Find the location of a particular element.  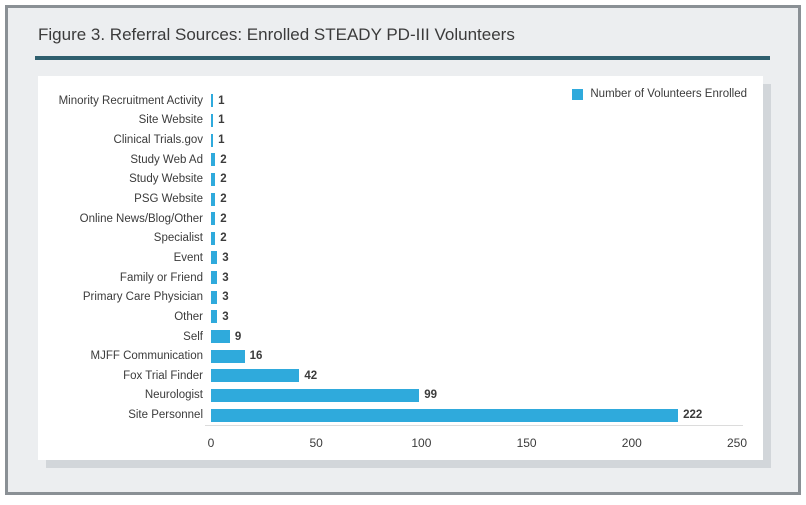

category-label: Neurologist is located at coordinates (173, 395).